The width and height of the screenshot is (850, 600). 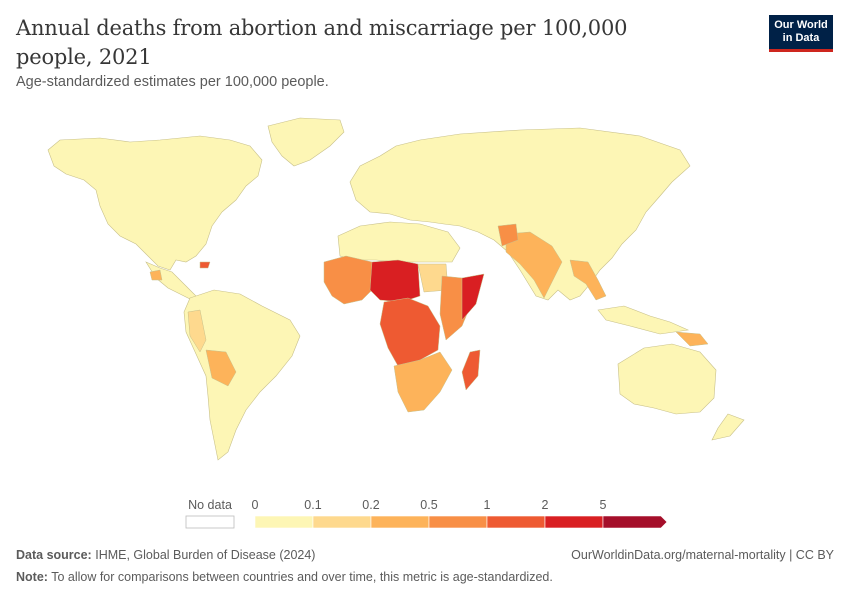 What do you see at coordinates (205, 555) in the screenshot?
I see `data-source-text: IHME, Global Burden of Disease (2024)` at bounding box center [205, 555].